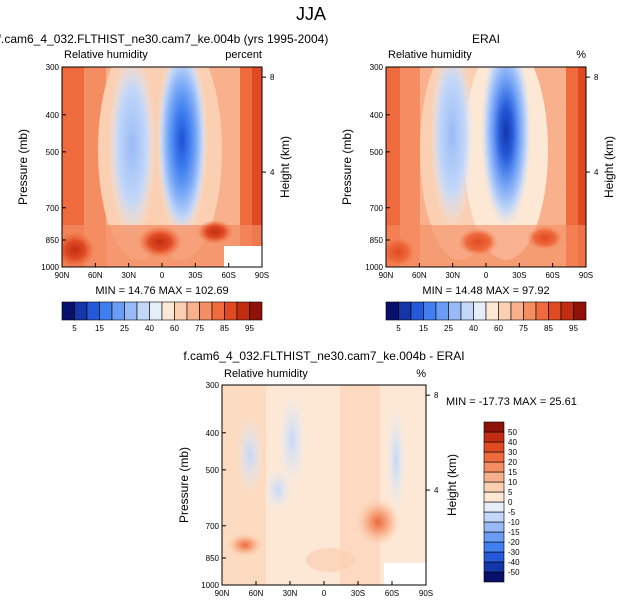 This screenshot has width=622, height=606. I want to click on panel-diff-field, so click(324, 485).